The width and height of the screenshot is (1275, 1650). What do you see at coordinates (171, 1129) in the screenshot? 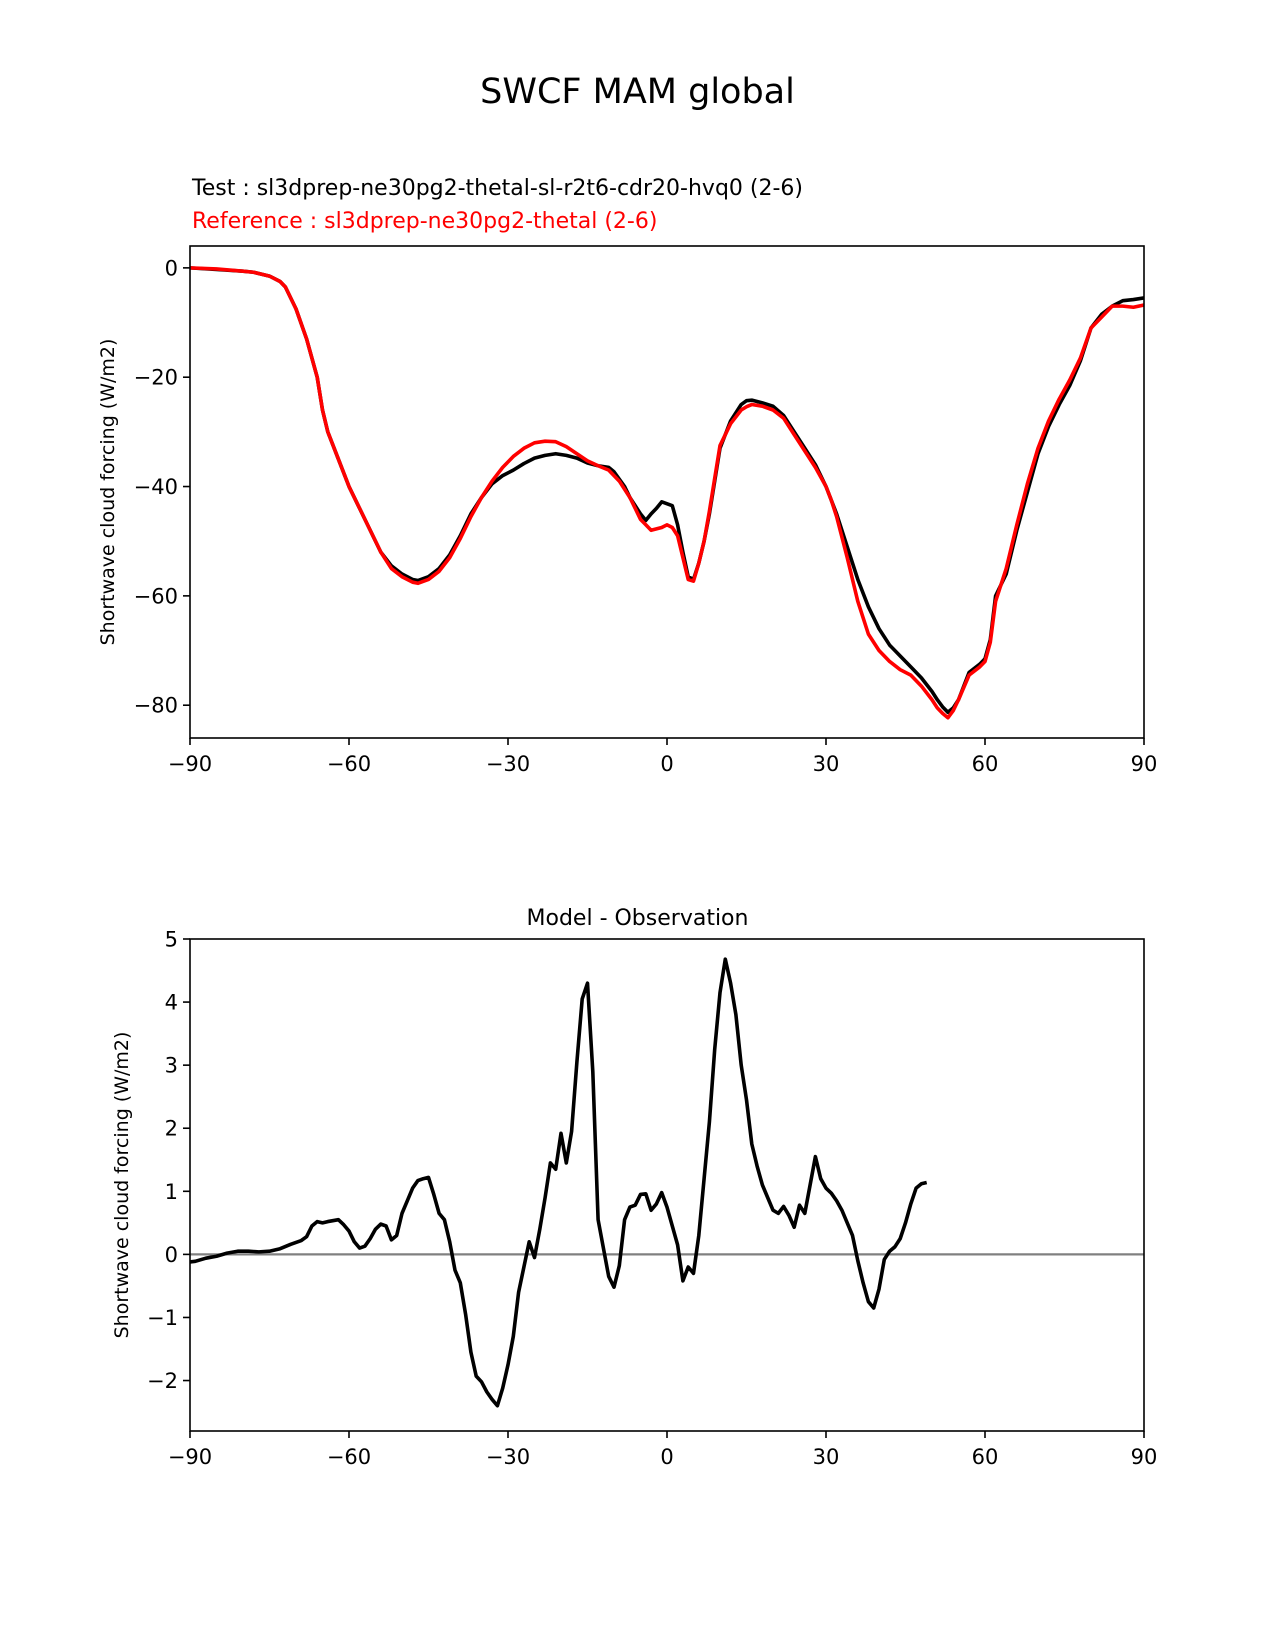
I see `diff-y-tick-label: 2` at bounding box center [171, 1129].